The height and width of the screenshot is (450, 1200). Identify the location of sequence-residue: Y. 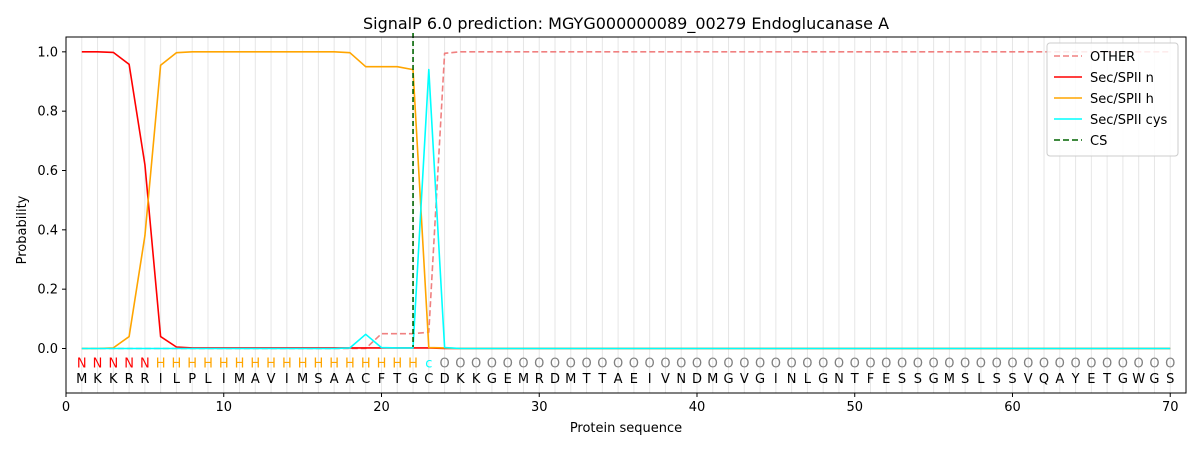
(1075, 379).